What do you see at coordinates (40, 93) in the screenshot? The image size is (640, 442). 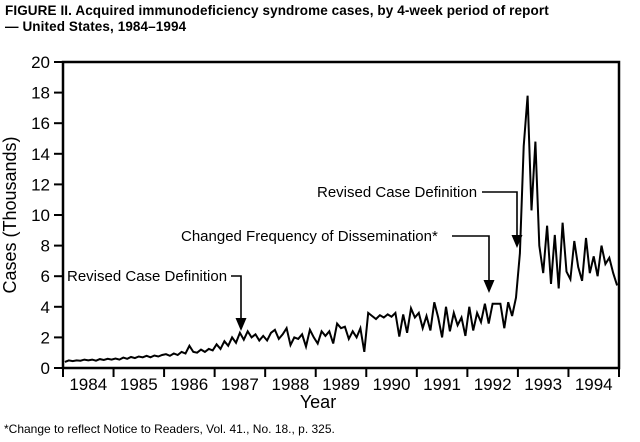 I see `y-tick-label: 18` at bounding box center [40, 93].